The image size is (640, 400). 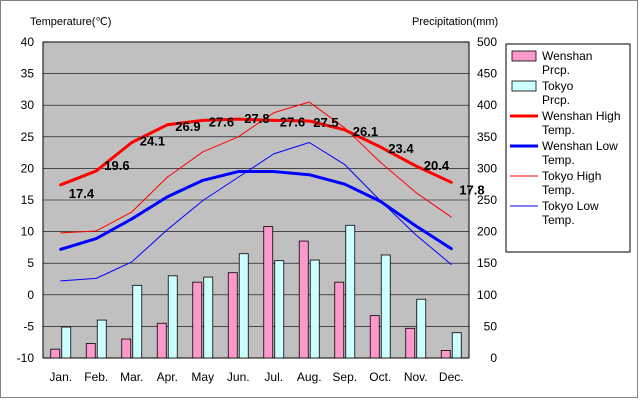 I want to click on right-tick-label: 200, so click(x=487, y=232).